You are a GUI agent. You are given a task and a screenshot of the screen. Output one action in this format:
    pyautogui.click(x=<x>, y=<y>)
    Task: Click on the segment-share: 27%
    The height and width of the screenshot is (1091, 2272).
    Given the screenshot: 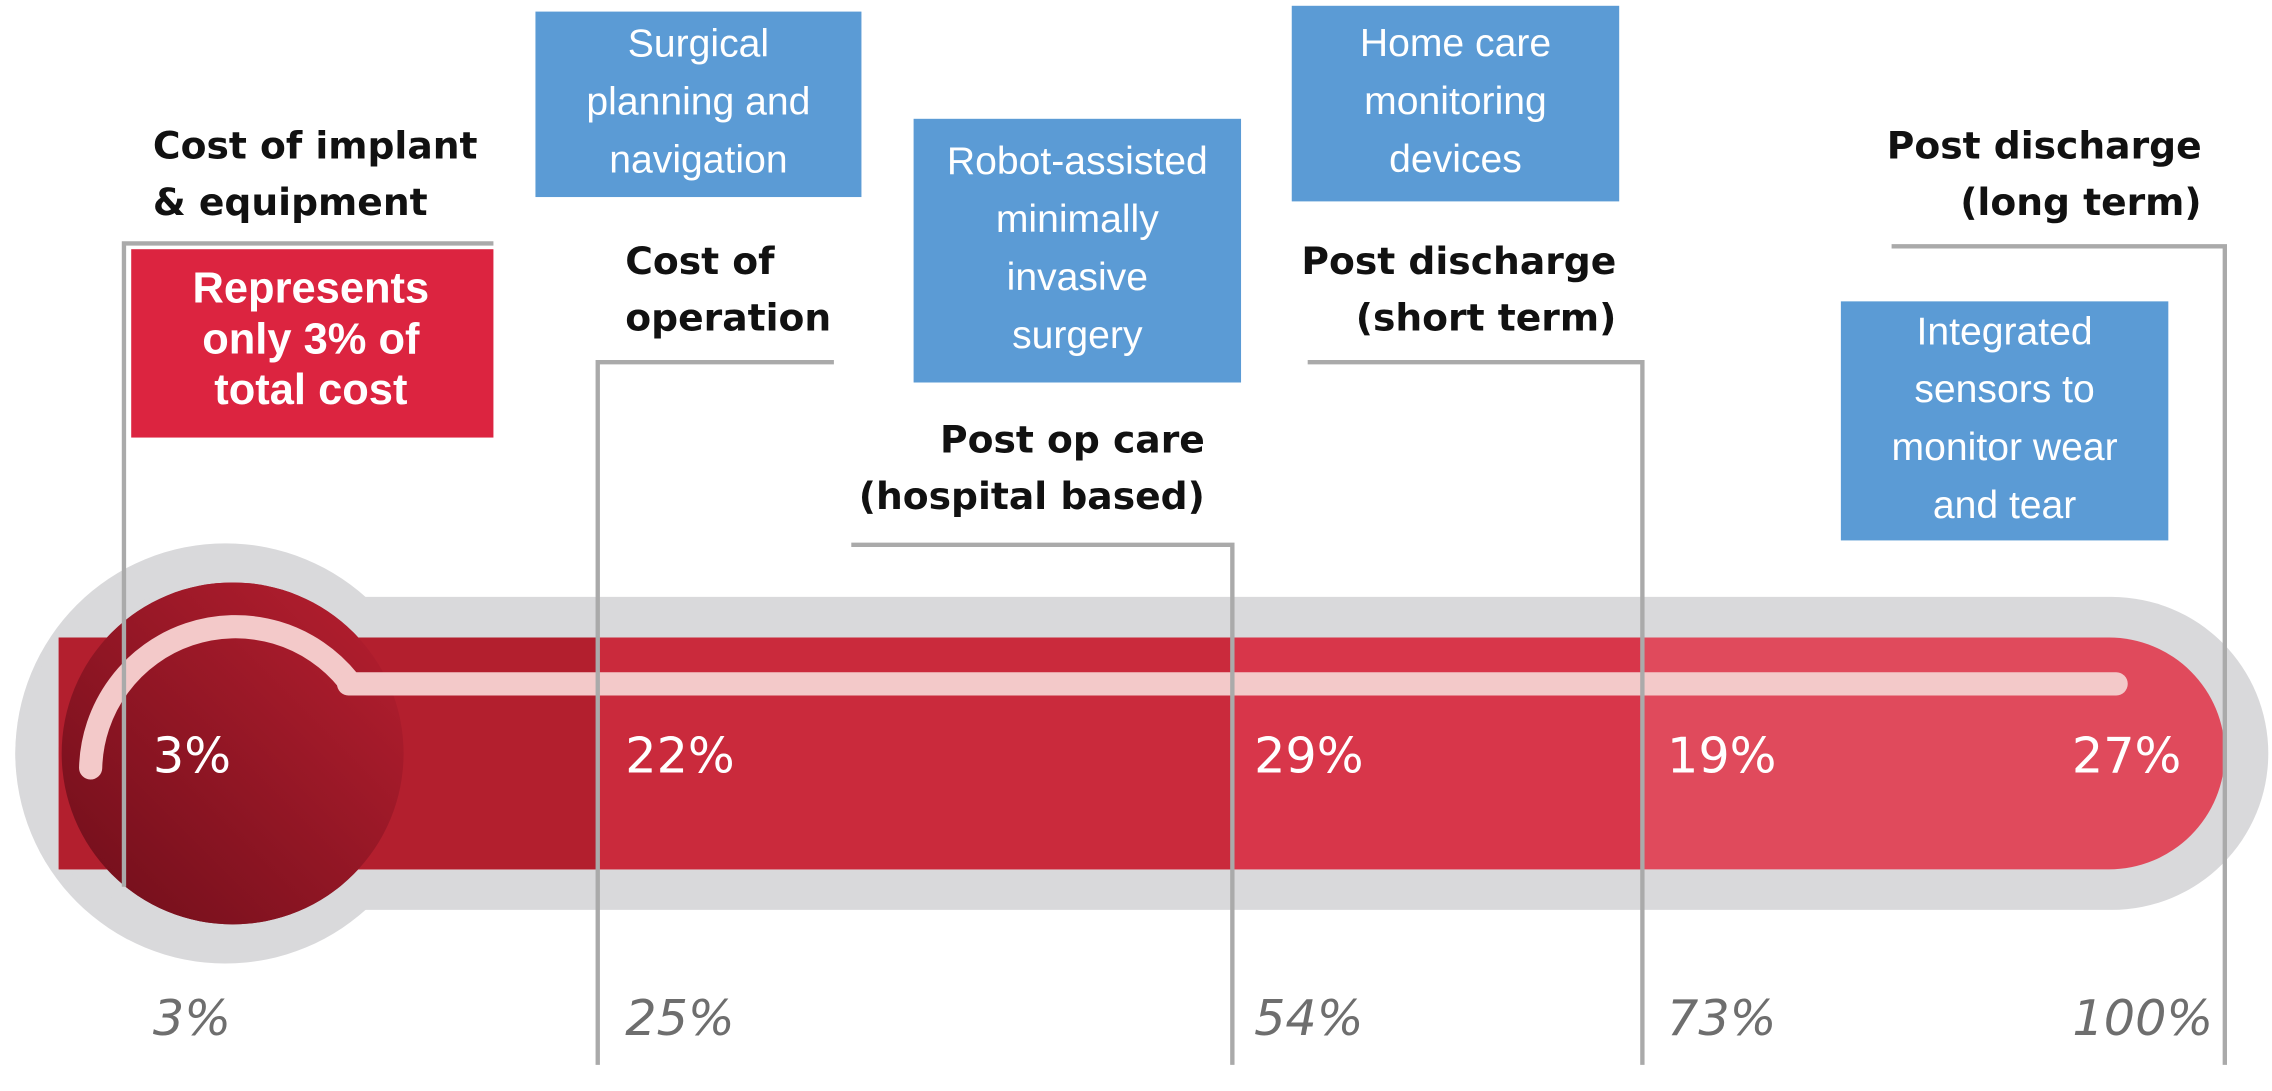 What is the action you would take?
    pyautogui.click(x=2126, y=756)
    